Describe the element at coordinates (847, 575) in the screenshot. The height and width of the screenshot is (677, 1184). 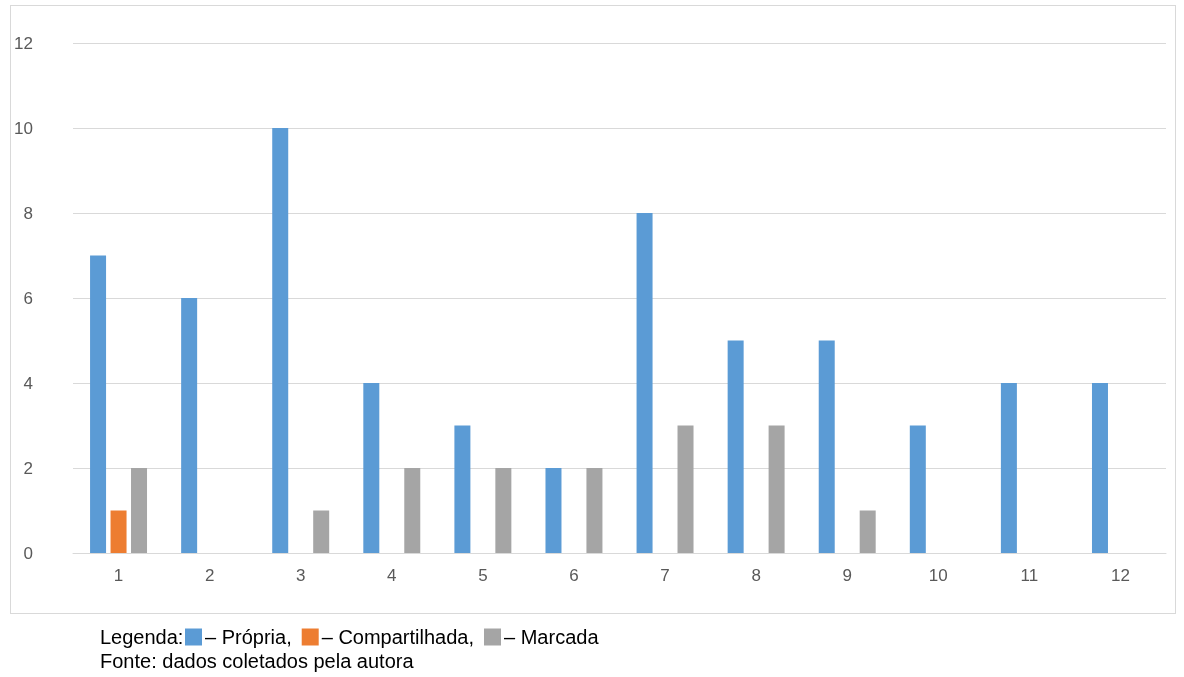
I see `x-tick-label: 9` at that location.